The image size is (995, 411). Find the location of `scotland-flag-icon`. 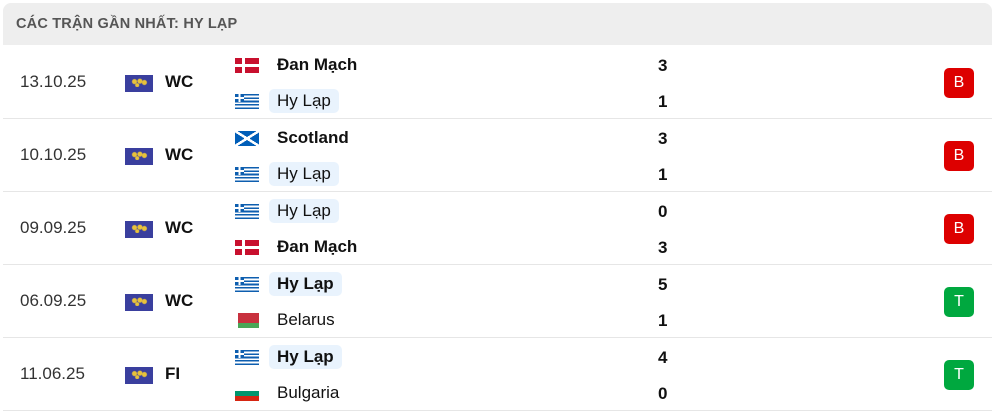

scotland-flag-icon is located at coordinates (247, 138).